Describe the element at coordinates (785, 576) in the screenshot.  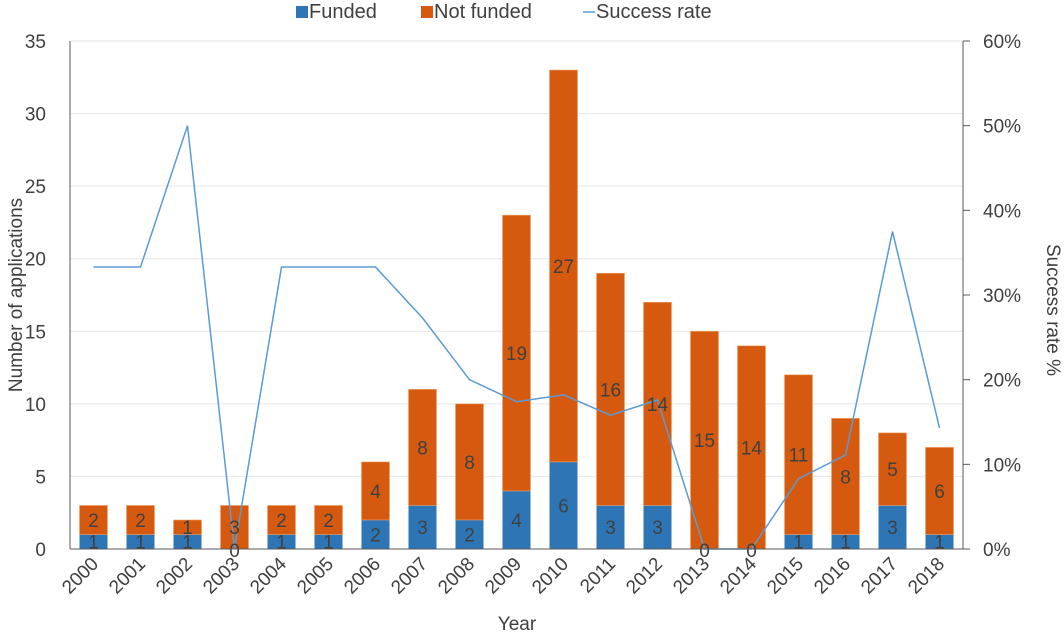
I see `x-tick-label: 2015` at that location.